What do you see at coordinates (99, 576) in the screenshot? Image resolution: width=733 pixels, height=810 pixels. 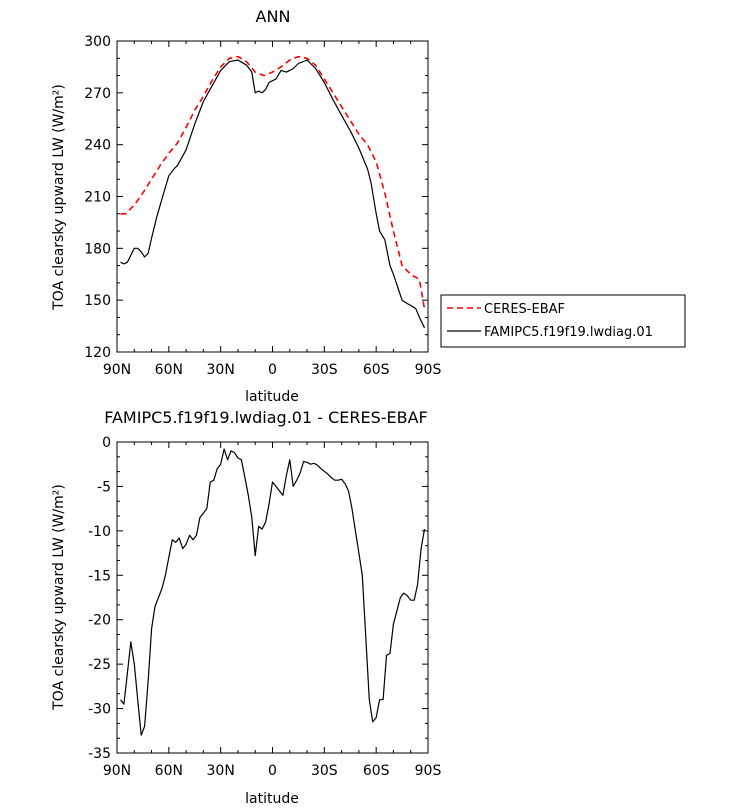 I see `y-tick-label: -15` at bounding box center [99, 576].